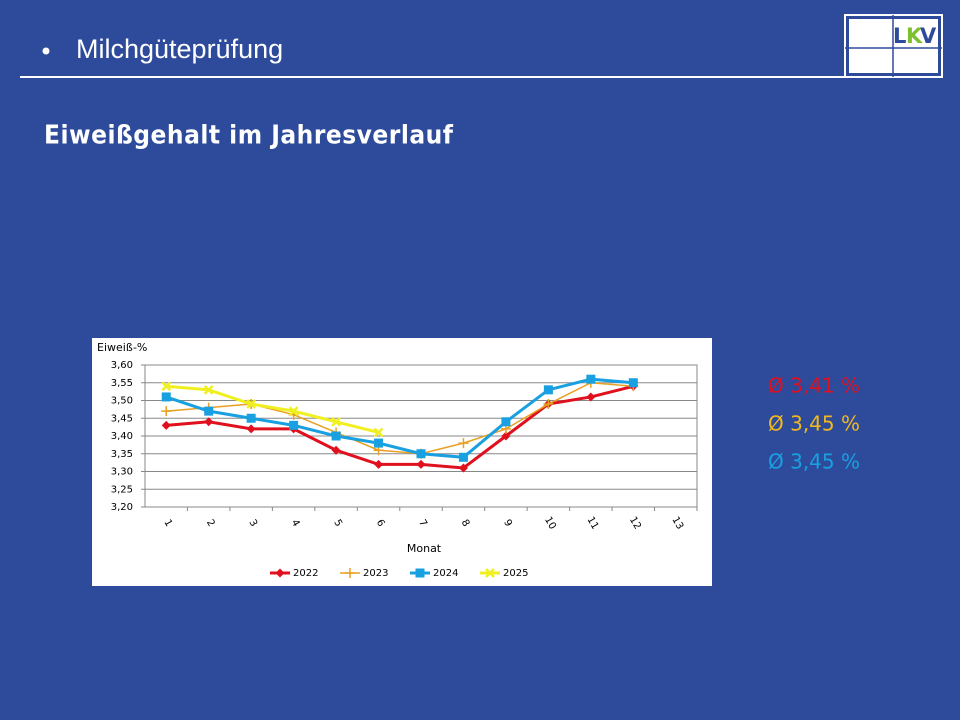 The image size is (960, 720). What do you see at coordinates (122, 383) in the screenshot?
I see `y-tick-label: 3,55` at bounding box center [122, 383].